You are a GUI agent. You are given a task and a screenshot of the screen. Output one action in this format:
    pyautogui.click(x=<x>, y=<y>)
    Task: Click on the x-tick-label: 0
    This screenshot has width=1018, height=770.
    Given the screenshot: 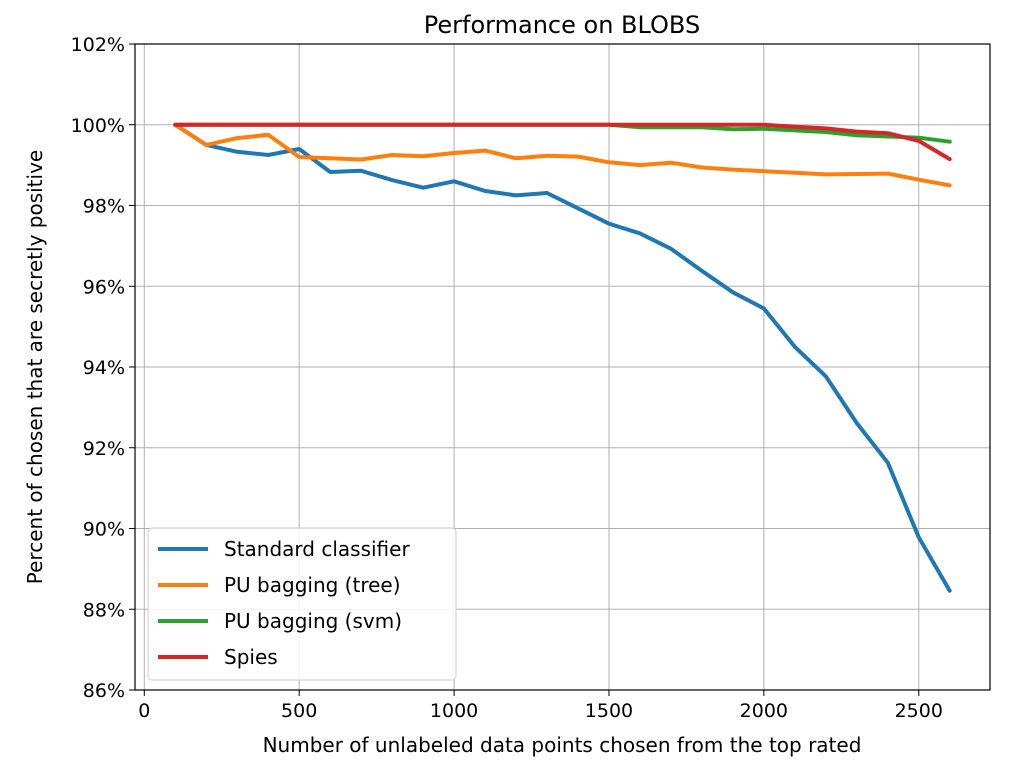 What is the action you would take?
    pyautogui.click(x=144, y=711)
    